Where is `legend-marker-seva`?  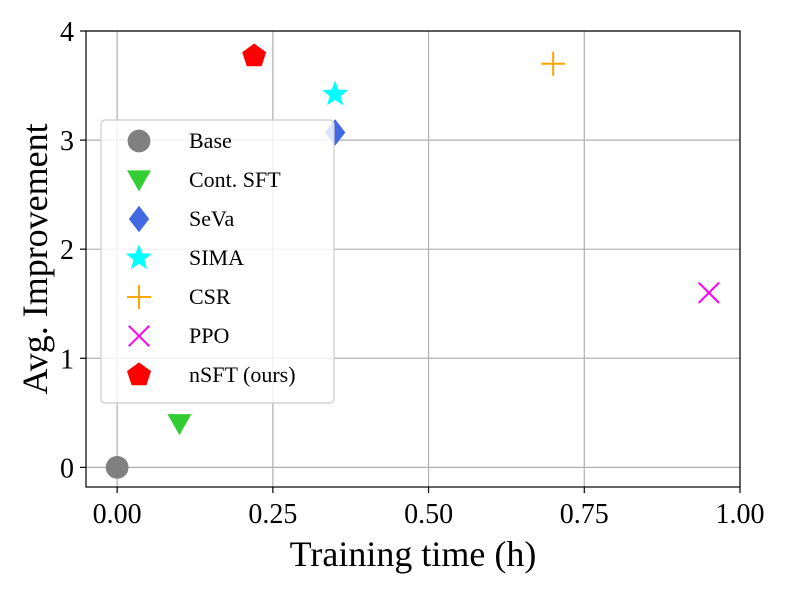
legend-marker-seva is located at coordinates (139, 219).